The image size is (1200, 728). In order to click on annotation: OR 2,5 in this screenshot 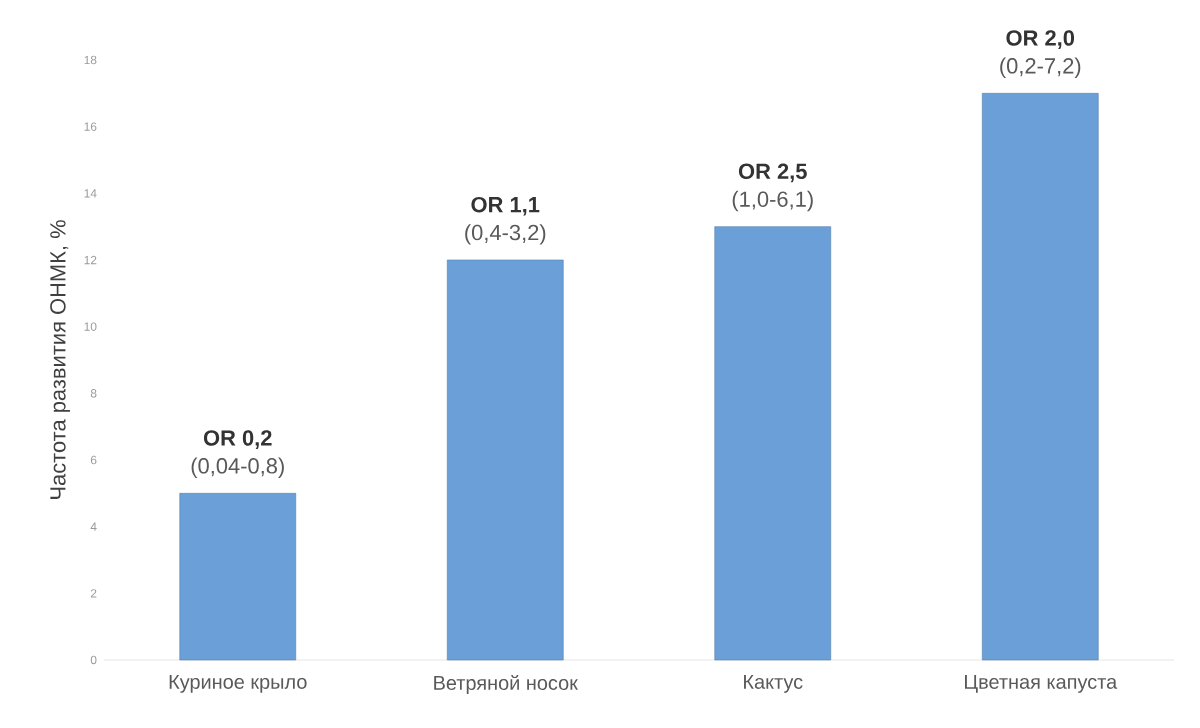, I will do `click(772, 173)`.